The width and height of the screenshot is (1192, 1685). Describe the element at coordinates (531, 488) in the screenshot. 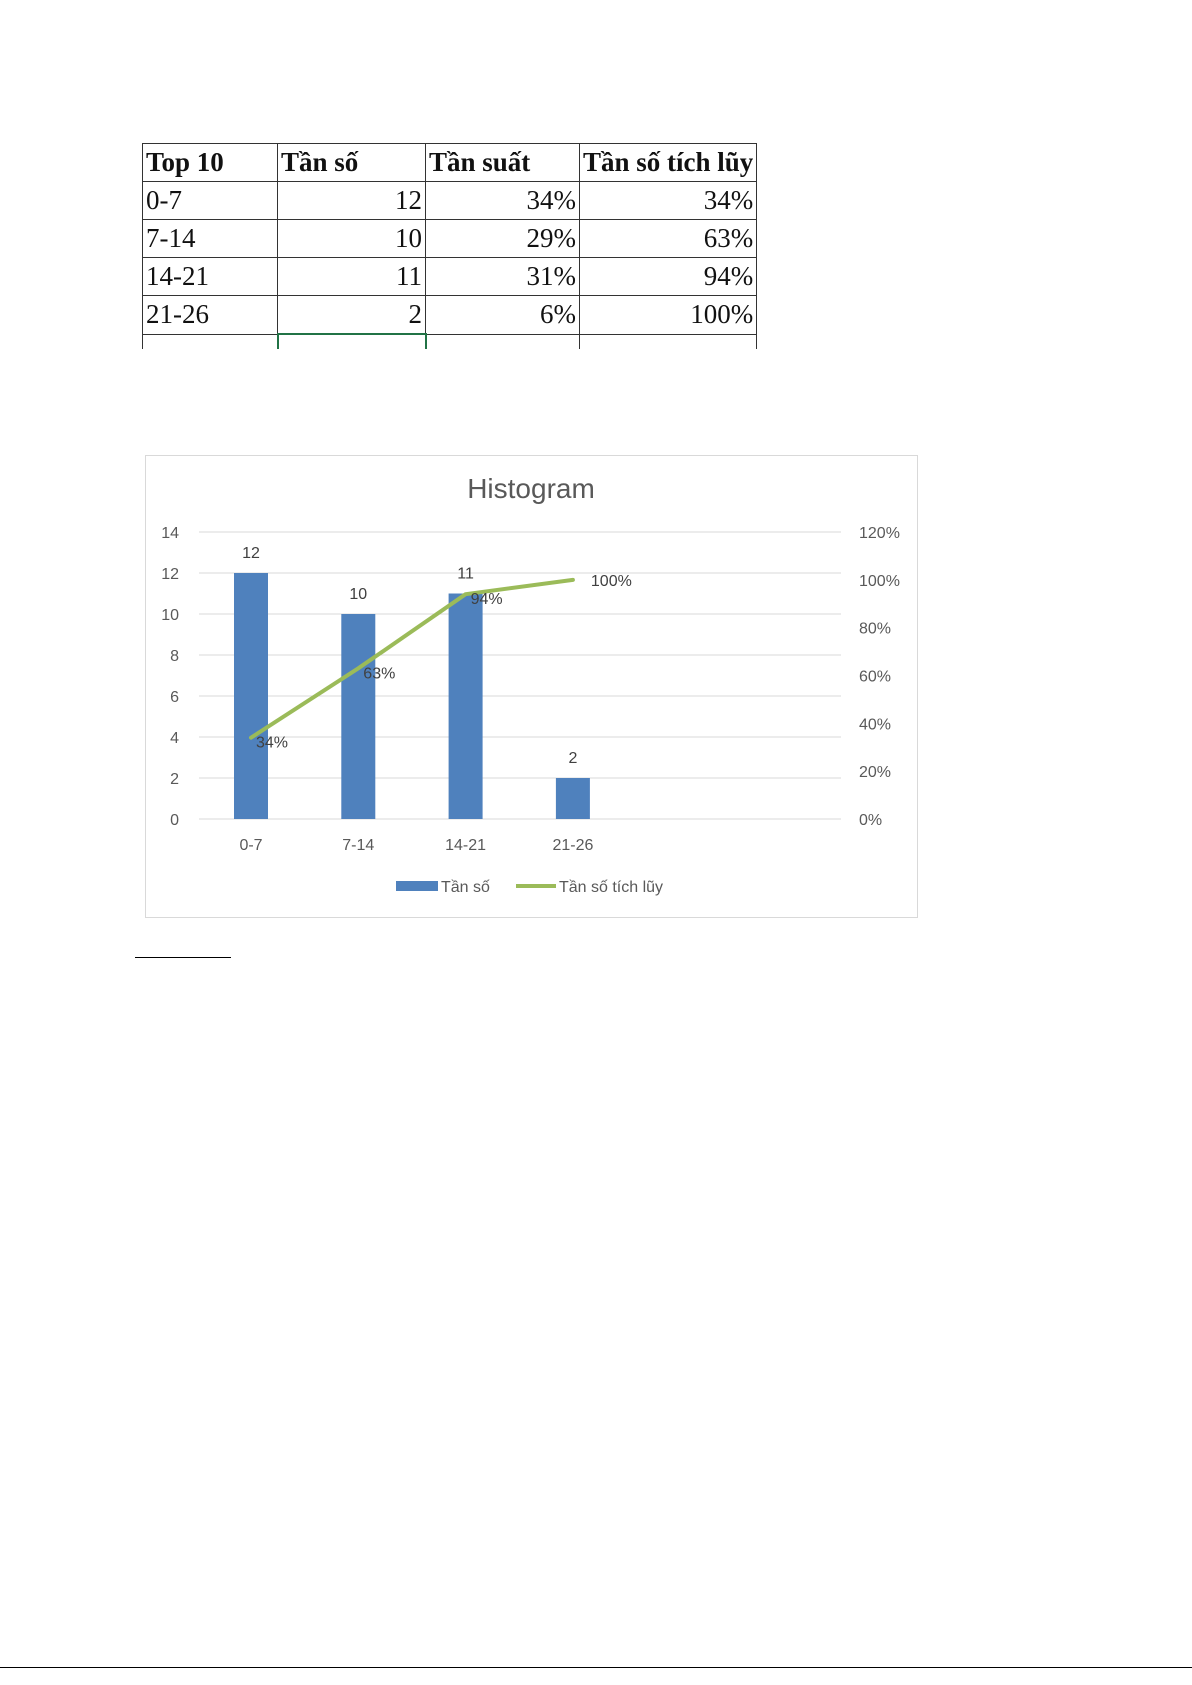

I see `chart-title: Histogram` at that location.